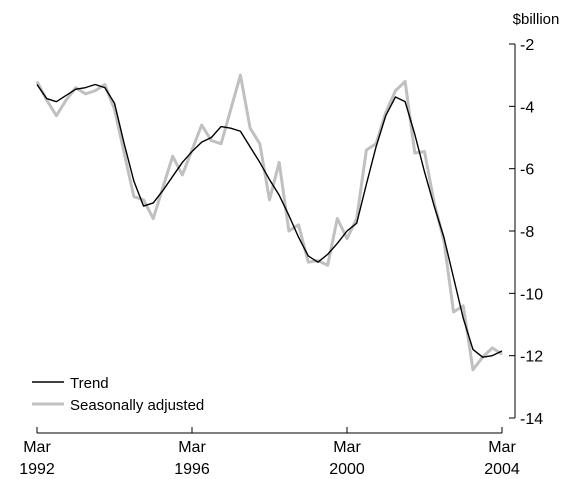 Image resolution: width=562 pixels, height=479 pixels. I want to click on x-tick-year-label: 2004, so click(502, 469).